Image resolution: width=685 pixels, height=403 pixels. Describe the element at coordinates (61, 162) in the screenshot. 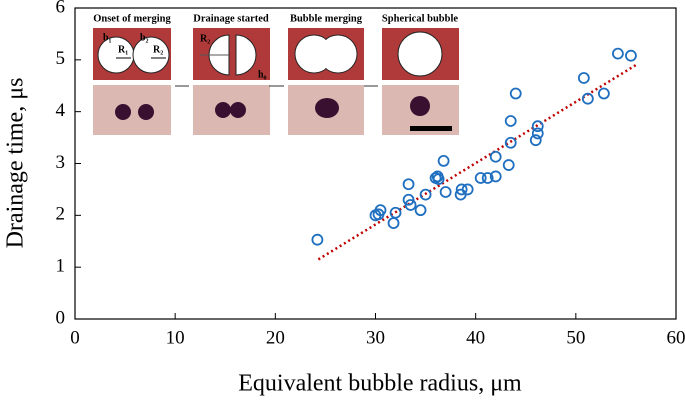

I see `y-tick-label: 3` at that location.